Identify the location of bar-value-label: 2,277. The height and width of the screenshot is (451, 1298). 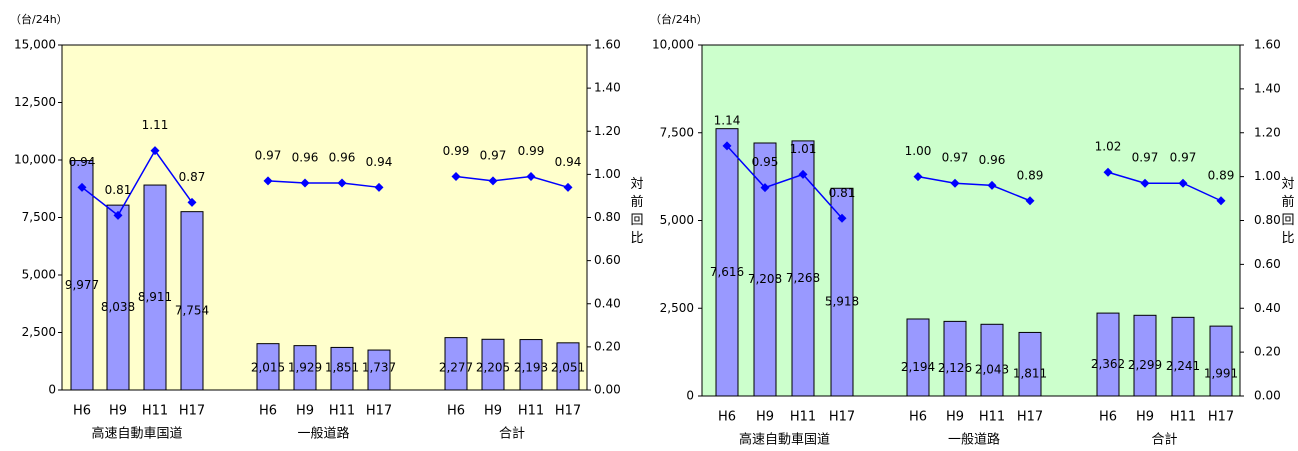
(456, 368).